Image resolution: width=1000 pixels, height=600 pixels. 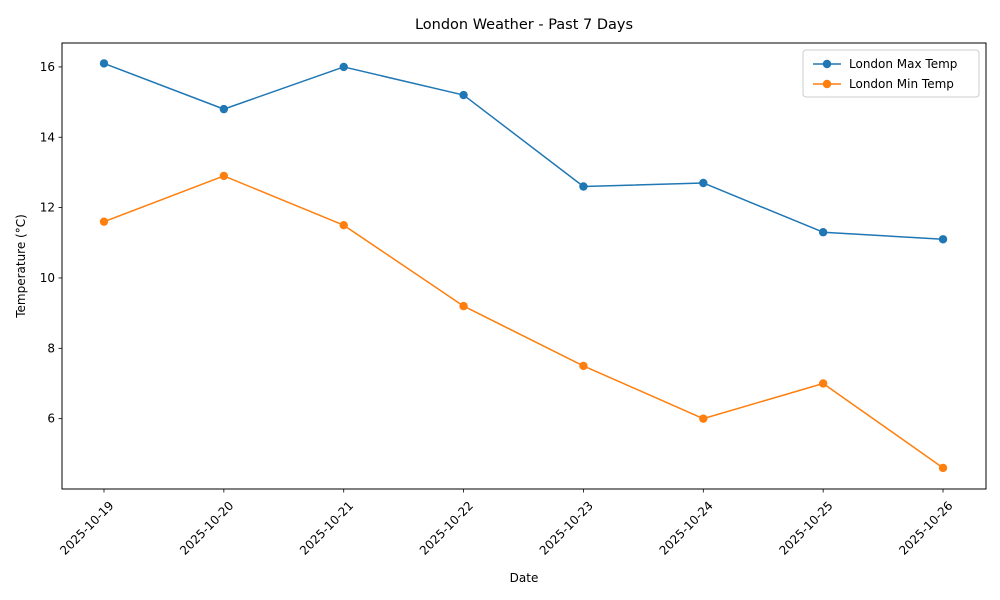 I want to click on y-tick-label: 12, so click(x=47, y=208).